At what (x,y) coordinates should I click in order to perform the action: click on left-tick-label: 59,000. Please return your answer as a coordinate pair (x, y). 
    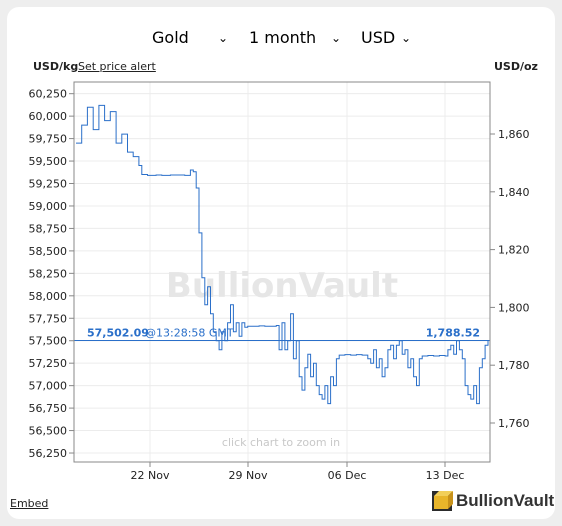
    Looking at the image, I should click on (48, 206).